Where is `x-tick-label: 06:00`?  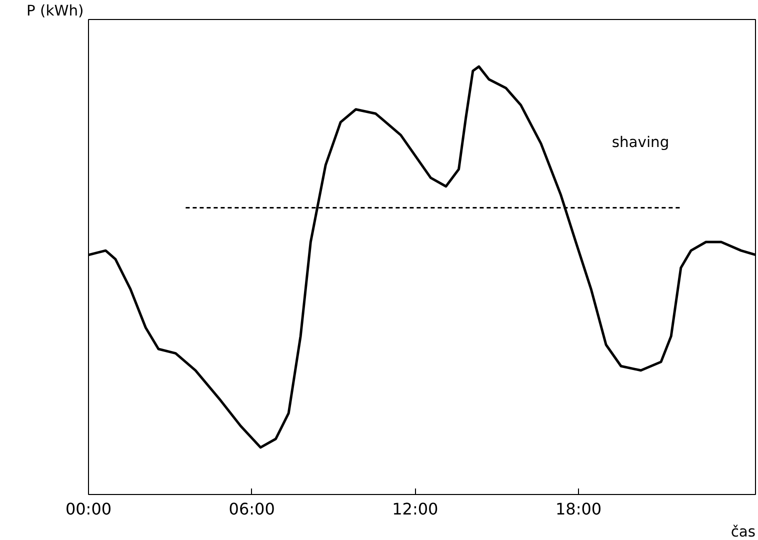 x-tick-label: 06:00 is located at coordinates (251, 509).